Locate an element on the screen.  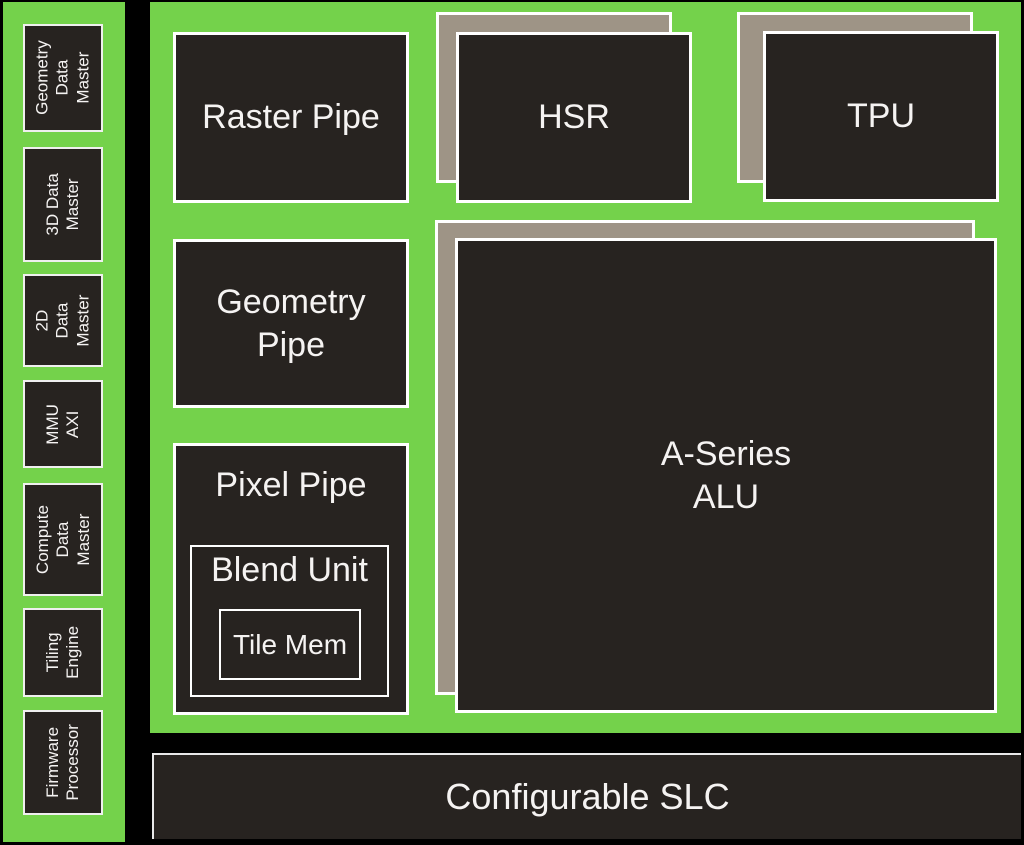
pixel-pipe-label: Pixel Pipe is located at coordinates (291, 485).